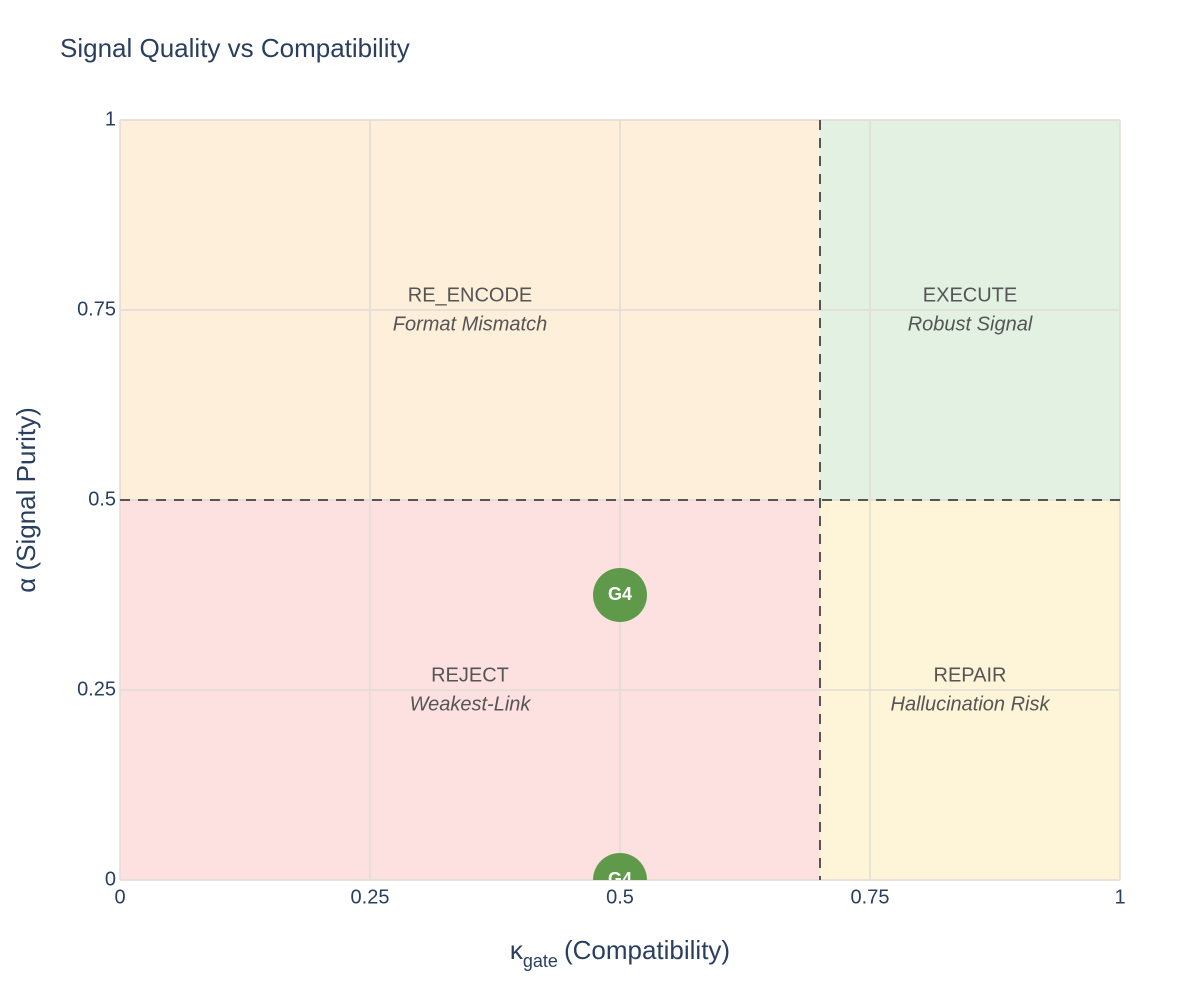 The width and height of the screenshot is (1200, 1000). Describe the element at coordinates (970, 295) in the screenshot. I see `region-name: EXECUTE` at that location.